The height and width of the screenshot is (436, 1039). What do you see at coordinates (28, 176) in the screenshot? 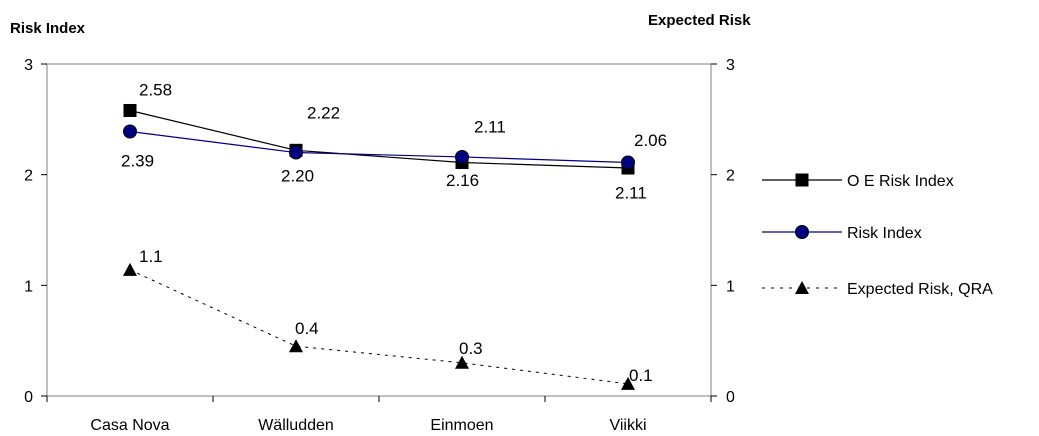
I see `left-tick-label: 2` at bounding box center [28, 176].